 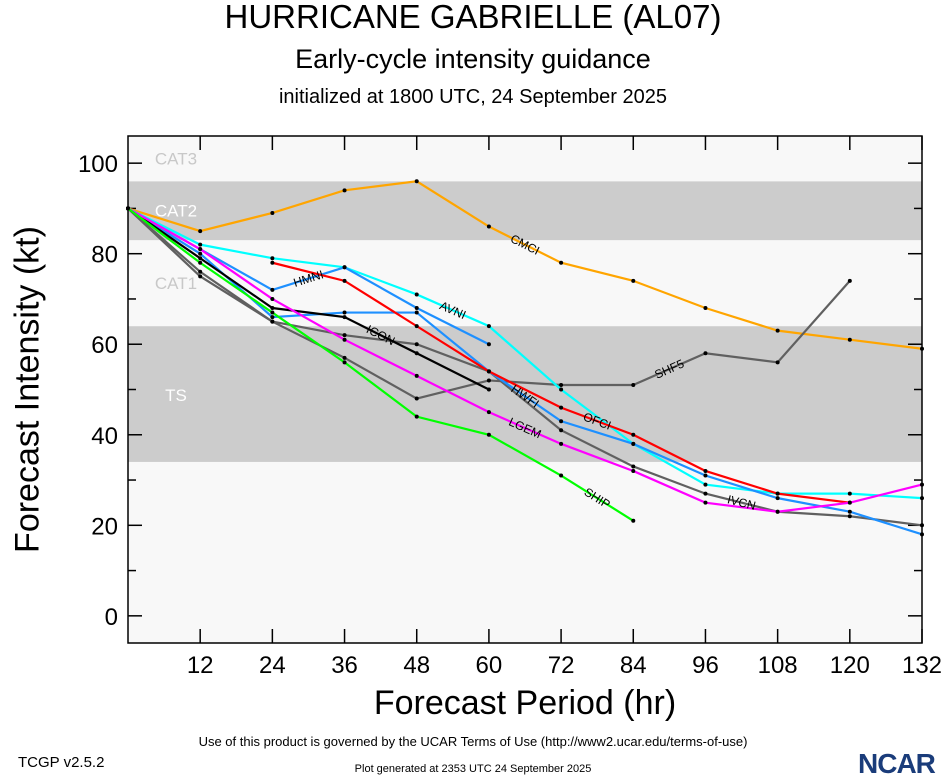 What do you see at coordinates (344, 665) in the screenshot?
I see `x-tick-label: 36` at bounding box center [344, 665].